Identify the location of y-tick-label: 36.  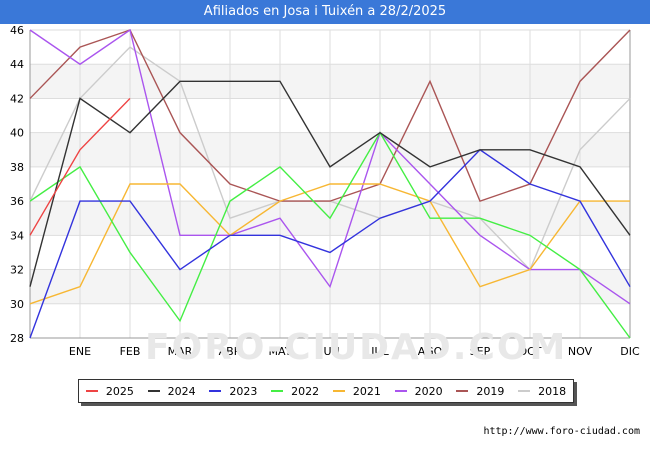
(17, 201).